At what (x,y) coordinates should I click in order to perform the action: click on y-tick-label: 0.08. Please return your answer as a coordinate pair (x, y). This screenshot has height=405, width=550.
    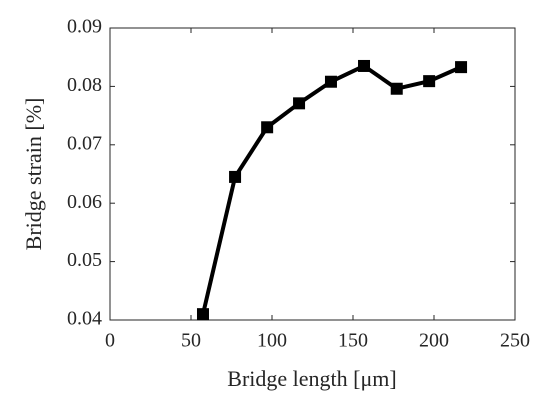
    Looking at the image, I should click on (84, 85).